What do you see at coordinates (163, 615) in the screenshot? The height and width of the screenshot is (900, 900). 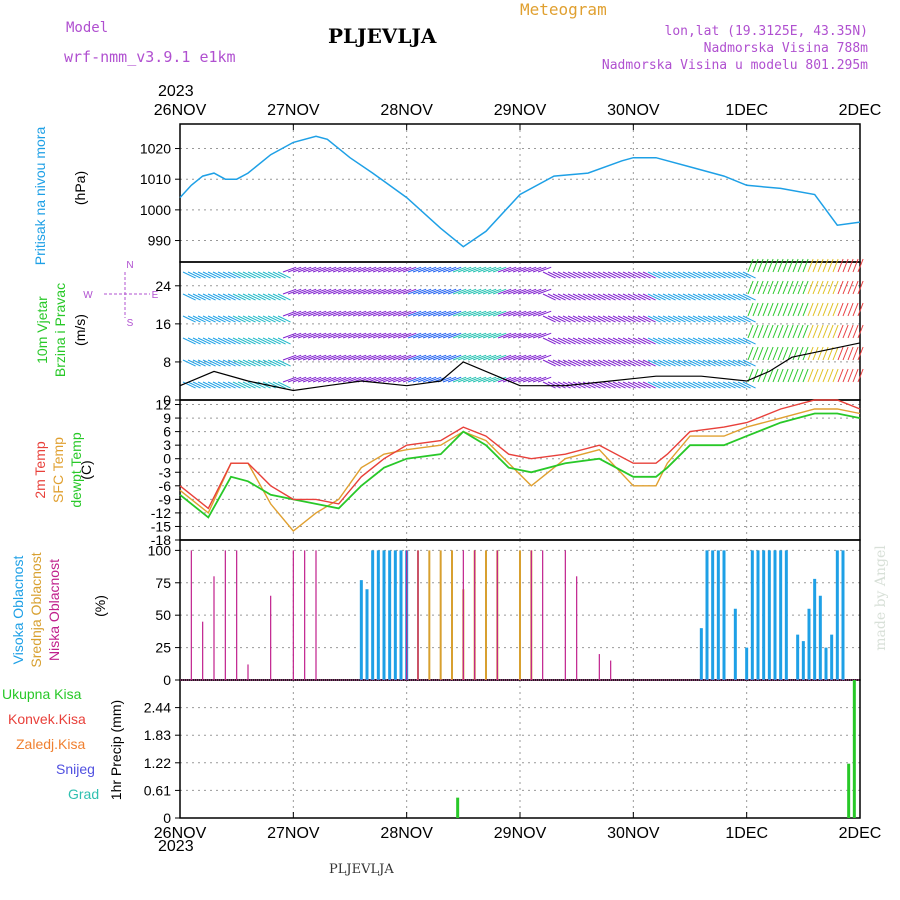 I see `y-tick-label: 50` at bounding box center [163, 615].